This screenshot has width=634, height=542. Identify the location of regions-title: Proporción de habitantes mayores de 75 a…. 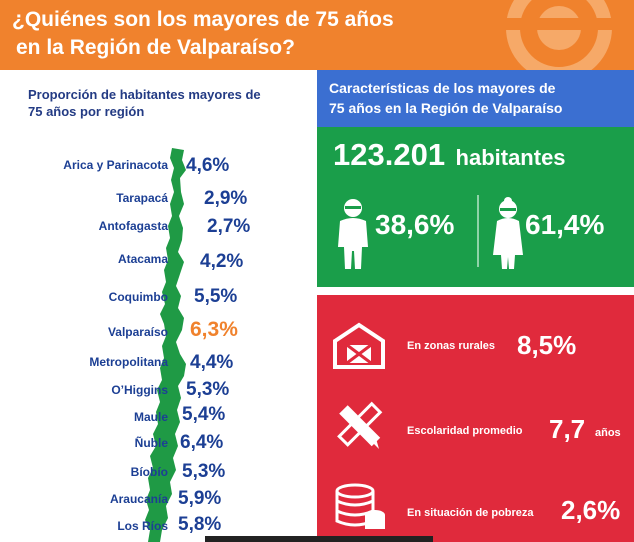
(163, 103).